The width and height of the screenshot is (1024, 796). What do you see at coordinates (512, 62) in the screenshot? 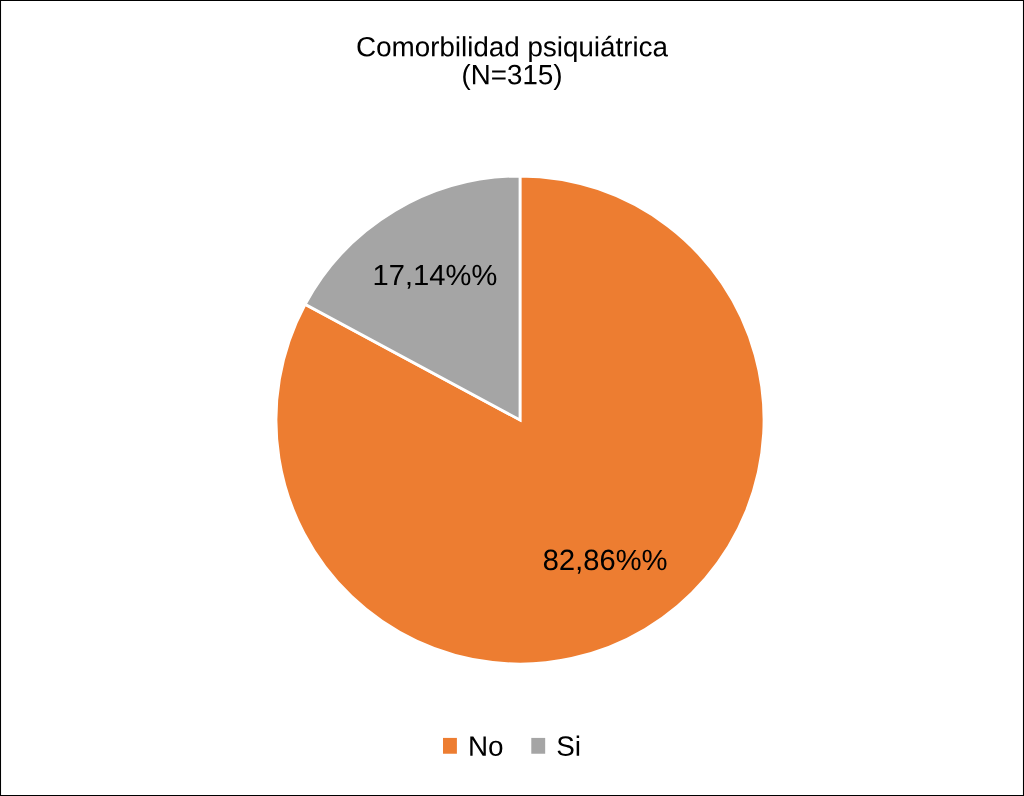
I see `chart-title: Comorbilidad psiquiátrica (N=315)` at bounding box center [512, 62].